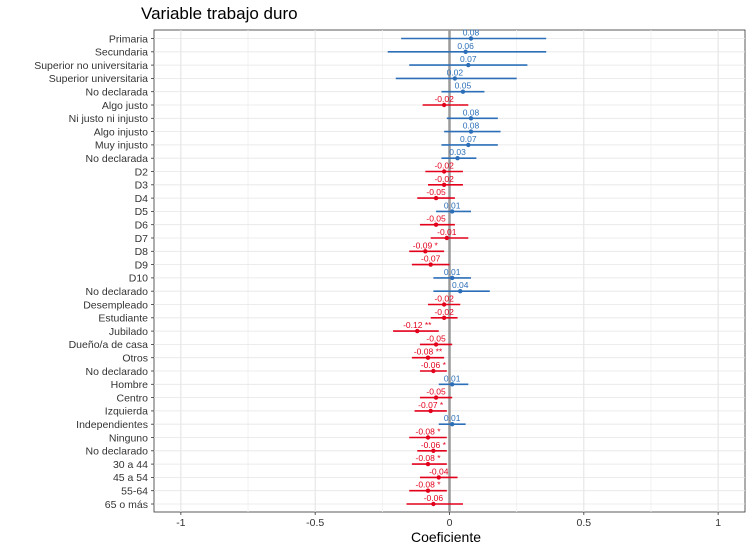 The image size is (752, 553). What do you see at coordinates (109, 345) in the screenshot?
I see `y-tick-label: Dueño/a de casa` at bounding box center [109, 345].